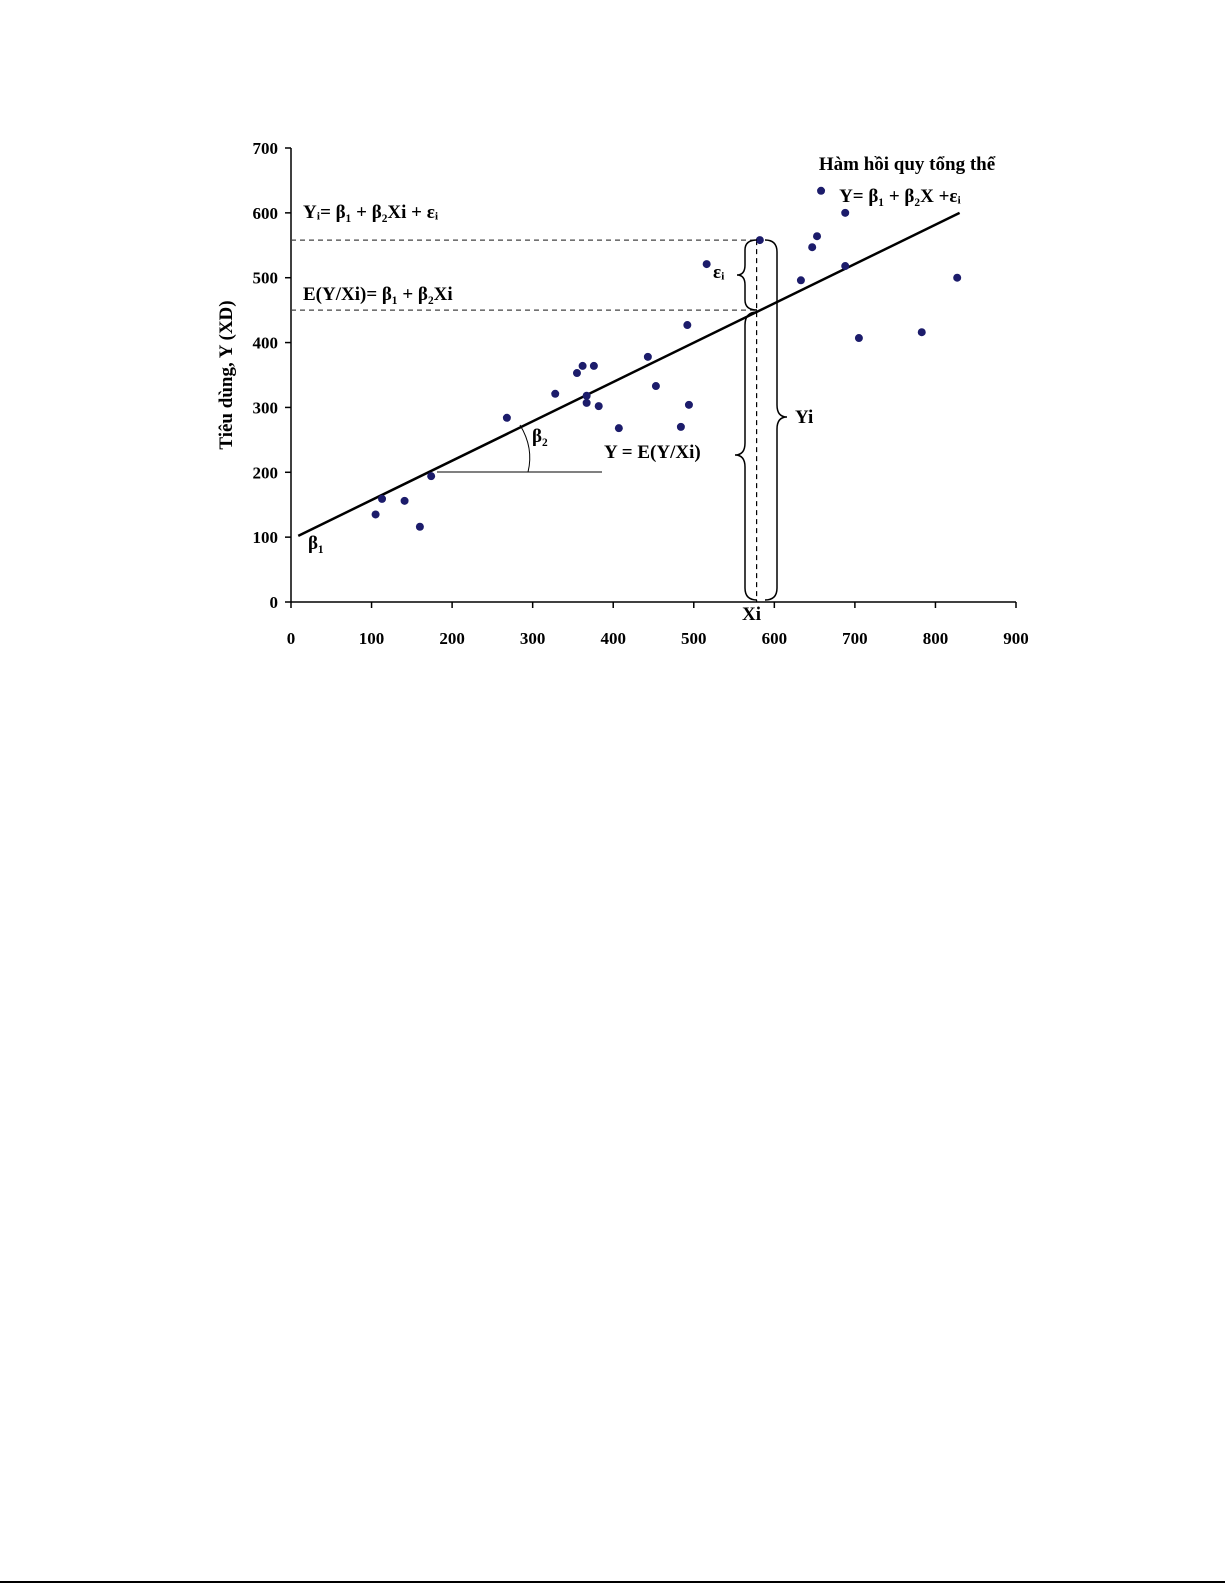 This screenshot has width=1225, height=1585. Describe the element at coordinates (371, 212) in the screenshot. I see `annotation: Yᵢ= β₁ + β₂Xi + εᵢ` at that location.